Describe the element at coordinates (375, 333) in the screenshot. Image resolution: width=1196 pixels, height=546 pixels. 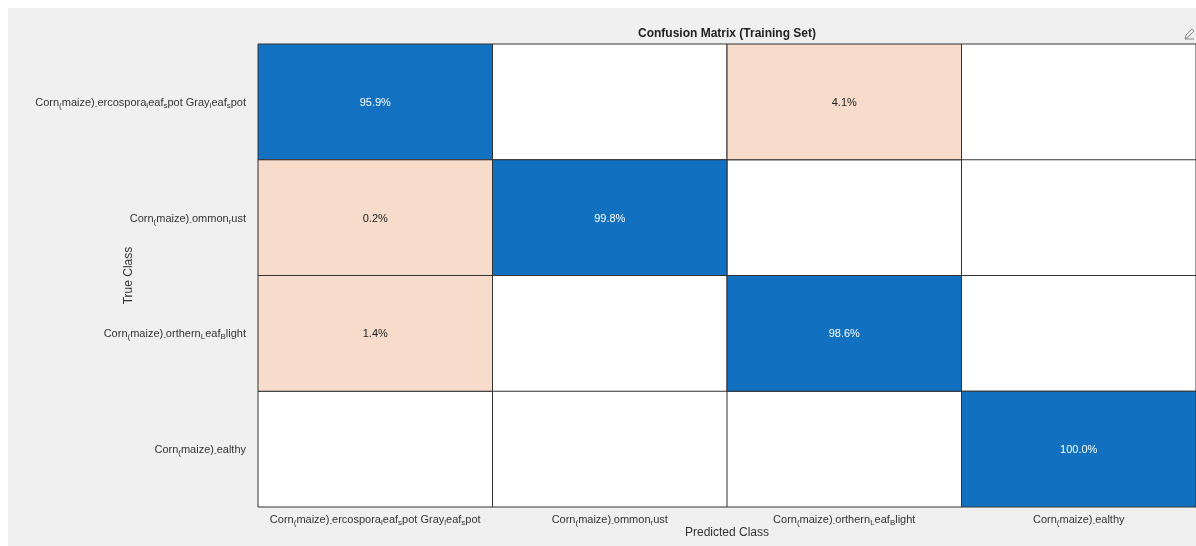
I see `data-label: 1.4%` at that location.